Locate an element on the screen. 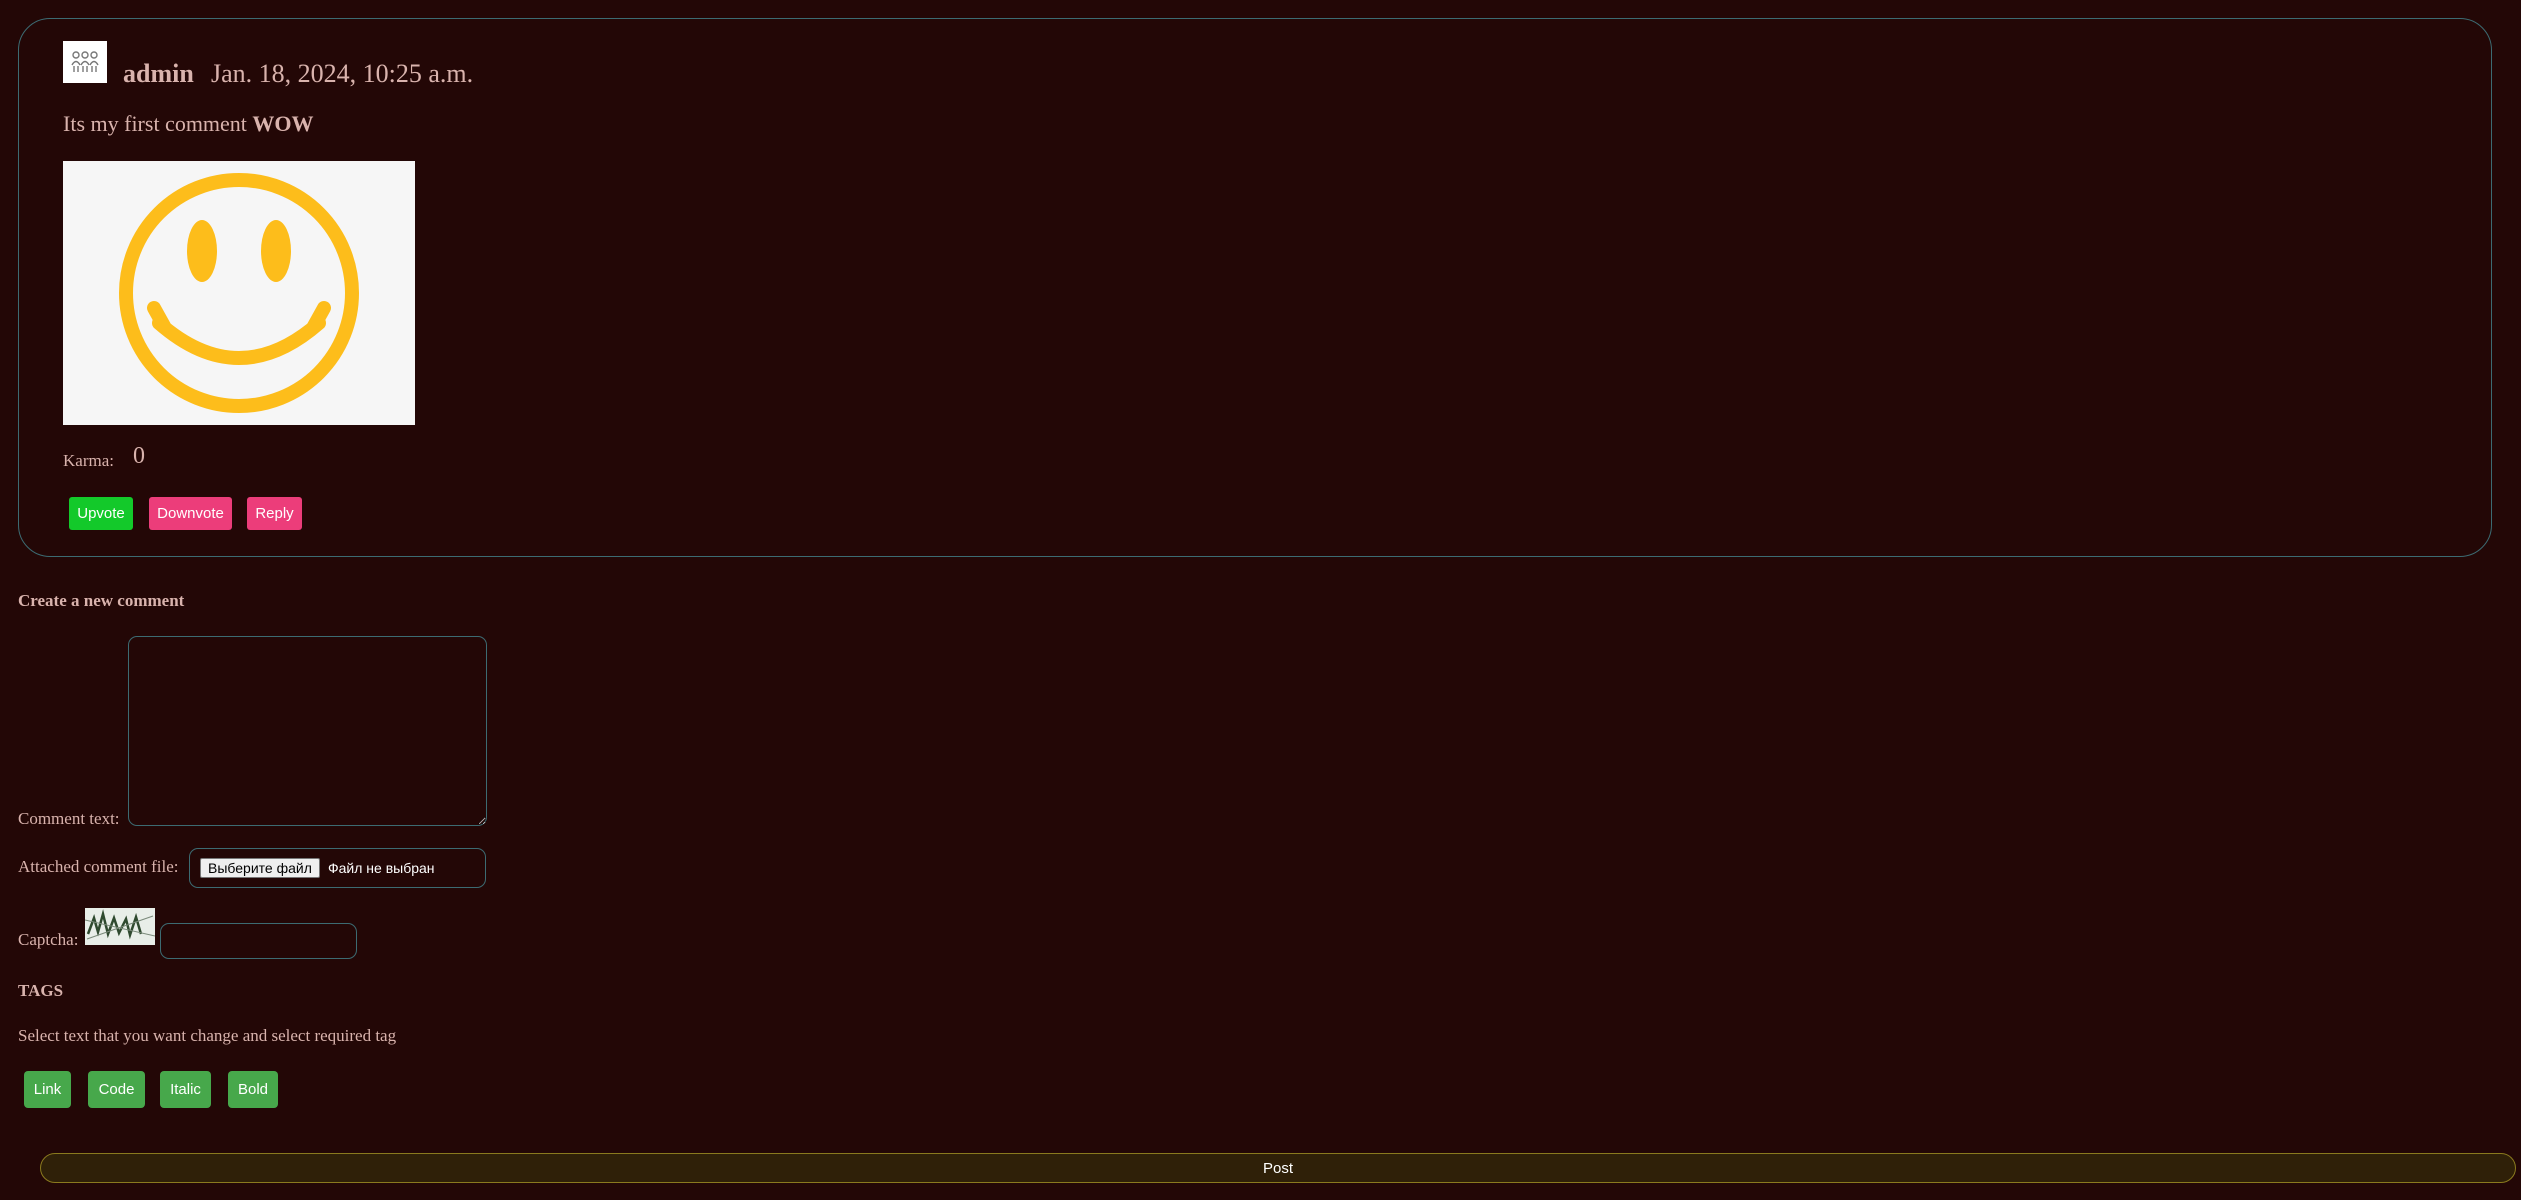 The height and width of the screenshot is (1200, 2521). post-button: Post is located at coordinates (1278, 1168).